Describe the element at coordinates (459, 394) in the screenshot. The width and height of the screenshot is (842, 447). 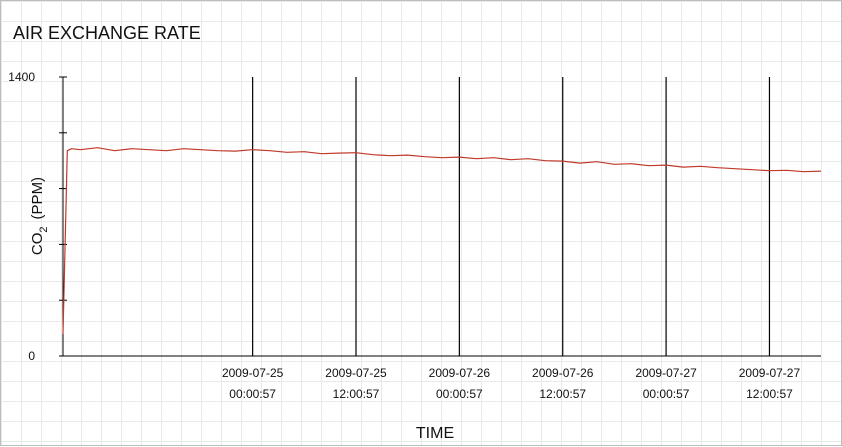
I see `x-tick-label-time-2: 00:00:57` at that location.